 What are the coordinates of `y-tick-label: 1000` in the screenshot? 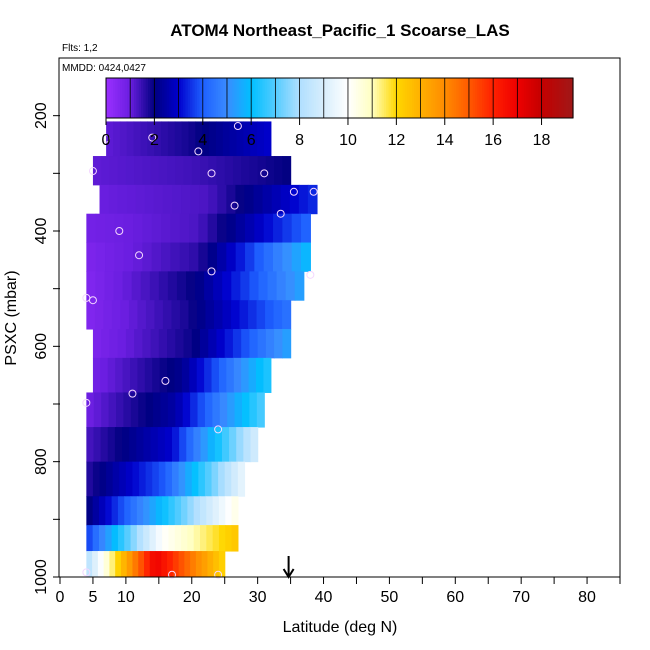 It's located at (41, 577).